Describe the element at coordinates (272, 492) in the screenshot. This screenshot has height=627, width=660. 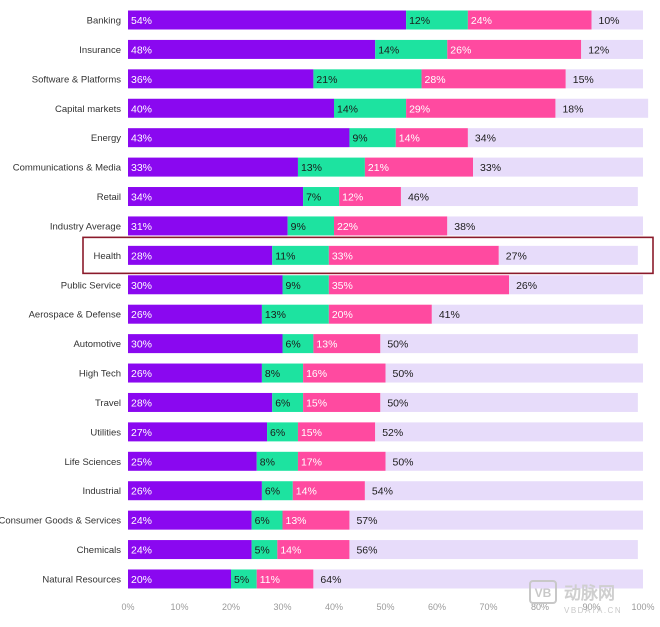
I see `data-label-industrial-segment-2: 6%` at that location.